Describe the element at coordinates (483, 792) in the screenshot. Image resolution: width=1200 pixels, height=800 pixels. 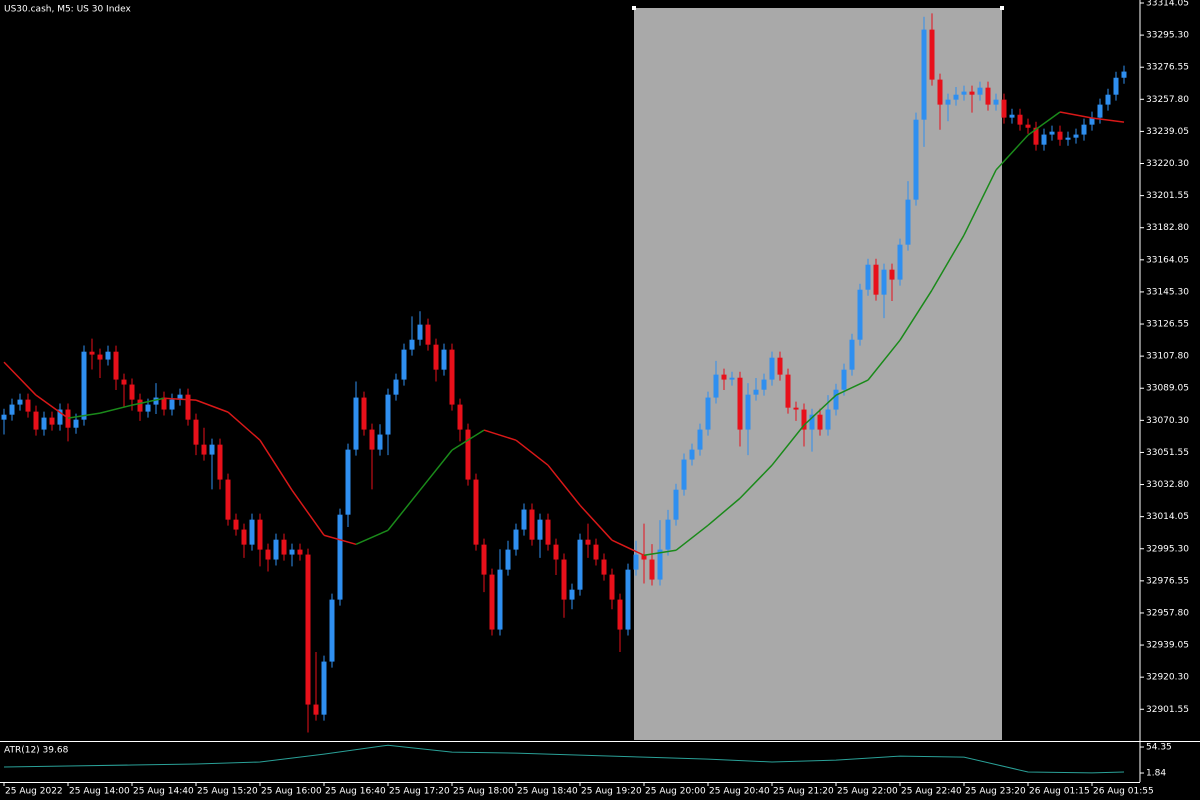
I see `x-tick-label: 25 Aug 18:00` at that location.